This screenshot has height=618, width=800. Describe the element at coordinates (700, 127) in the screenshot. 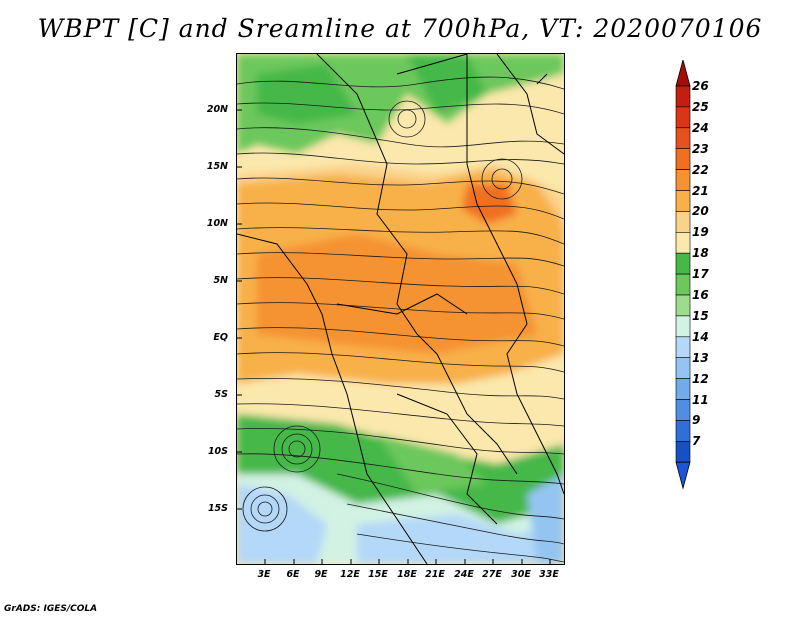

I see `colorbar-label: 24` at that location.